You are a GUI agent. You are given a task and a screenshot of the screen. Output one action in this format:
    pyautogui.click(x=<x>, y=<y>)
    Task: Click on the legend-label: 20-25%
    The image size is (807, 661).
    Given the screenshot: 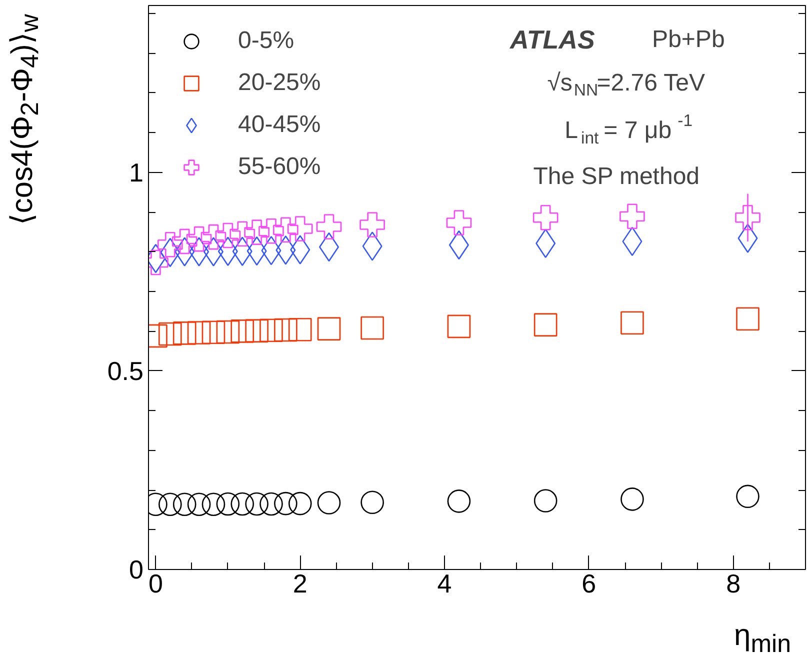 What is the action you would take?
    pyautogui.click(x=279, y=83)
    